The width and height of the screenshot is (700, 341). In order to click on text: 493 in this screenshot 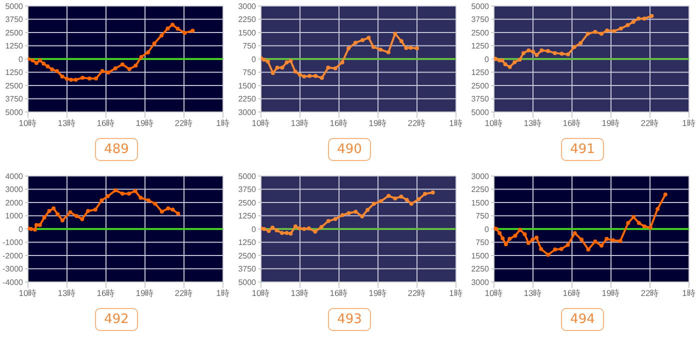, I will do `click(349, 319)`.